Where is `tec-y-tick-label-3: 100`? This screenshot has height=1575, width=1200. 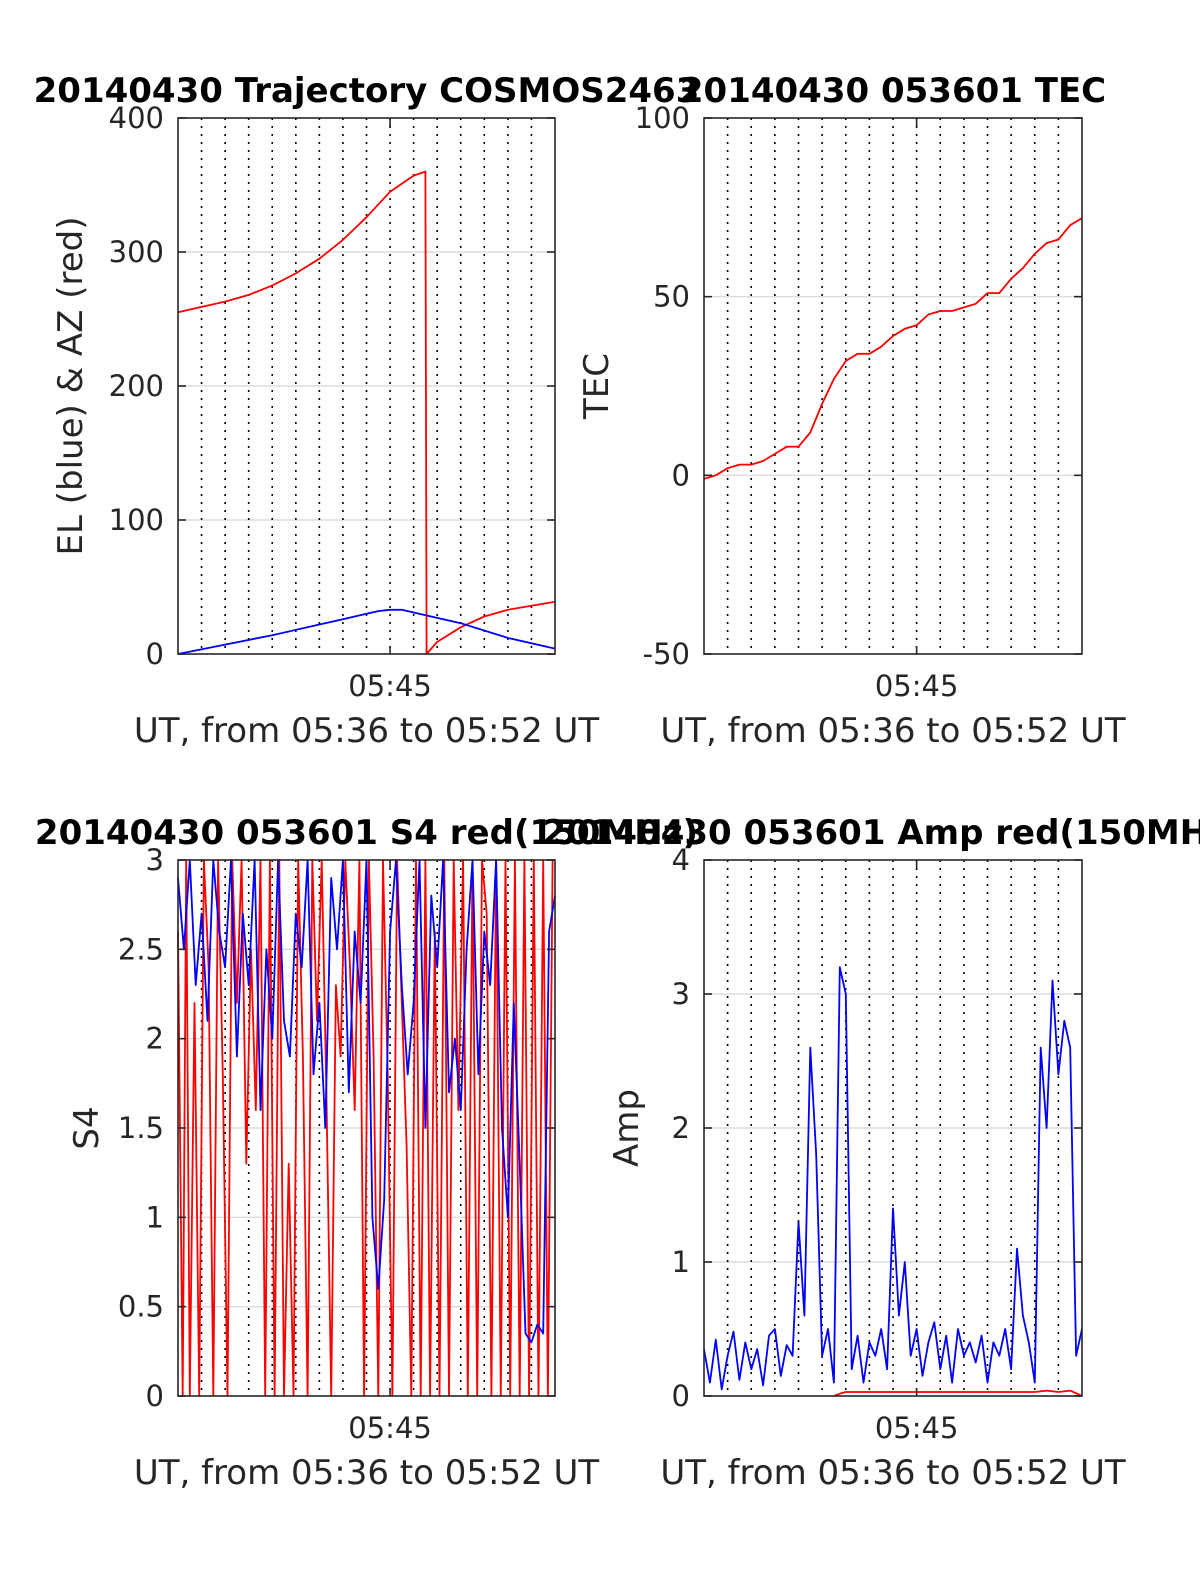
tec-y-tick-label-3: 100 is located at coordinates (662, 118).